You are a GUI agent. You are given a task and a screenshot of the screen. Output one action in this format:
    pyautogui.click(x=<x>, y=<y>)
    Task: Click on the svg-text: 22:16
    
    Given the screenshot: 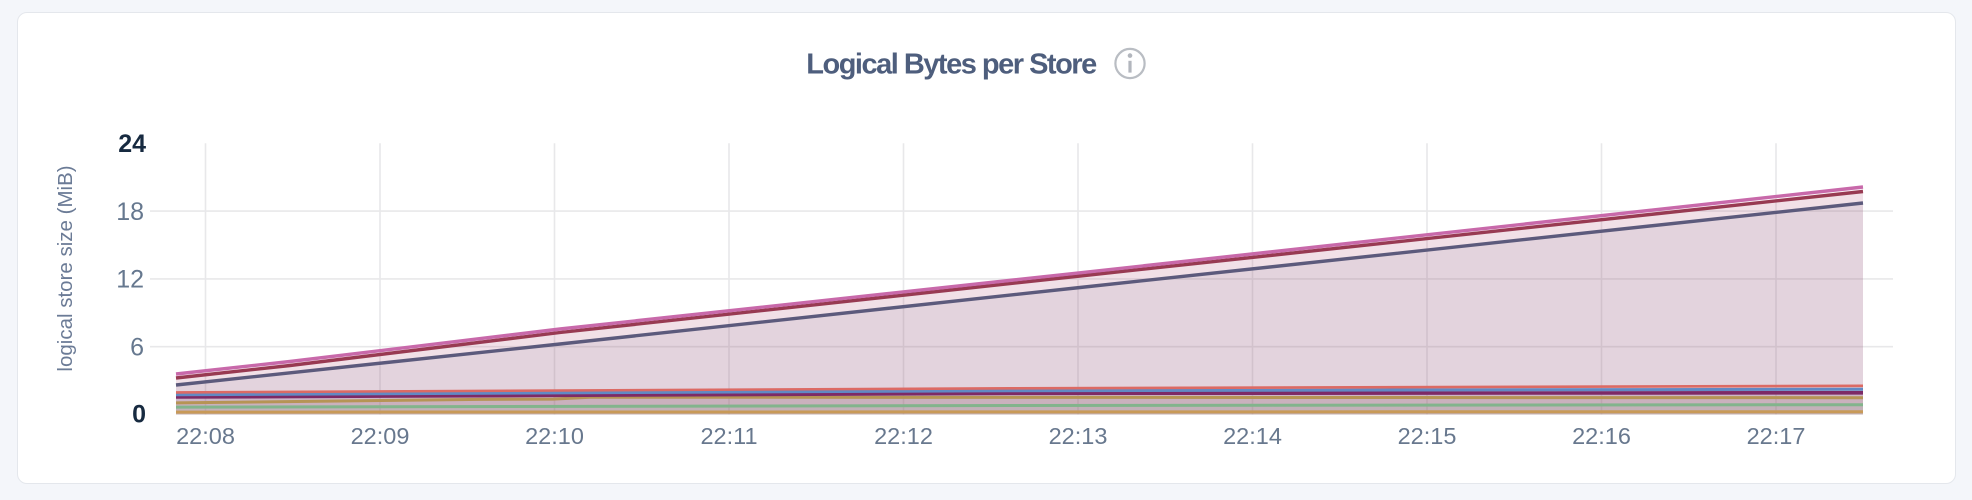 What is the action you would take?
    pyautogui.click(x=1601, y=436)
    